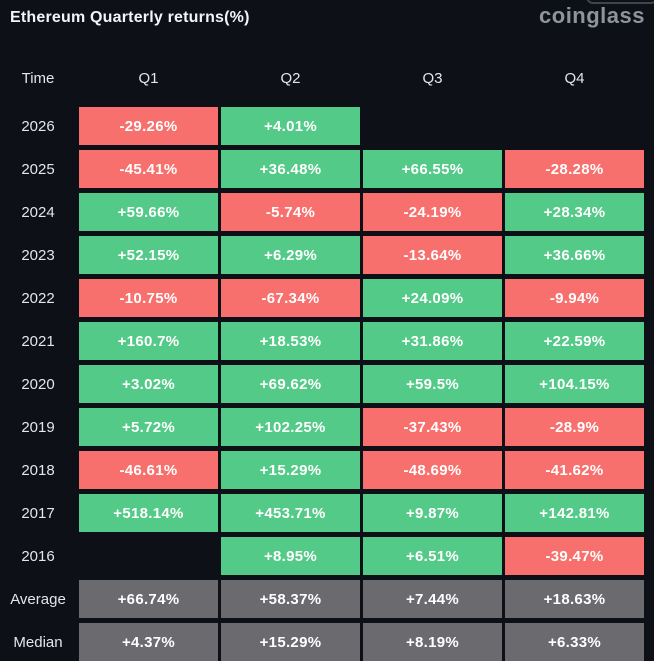 The width and height of the screenshot is (654, 661). What do you see at coordinates (38, 255) in the screenshot?
I see `row-label-2023: 2023` at bounding box center [38, 255].